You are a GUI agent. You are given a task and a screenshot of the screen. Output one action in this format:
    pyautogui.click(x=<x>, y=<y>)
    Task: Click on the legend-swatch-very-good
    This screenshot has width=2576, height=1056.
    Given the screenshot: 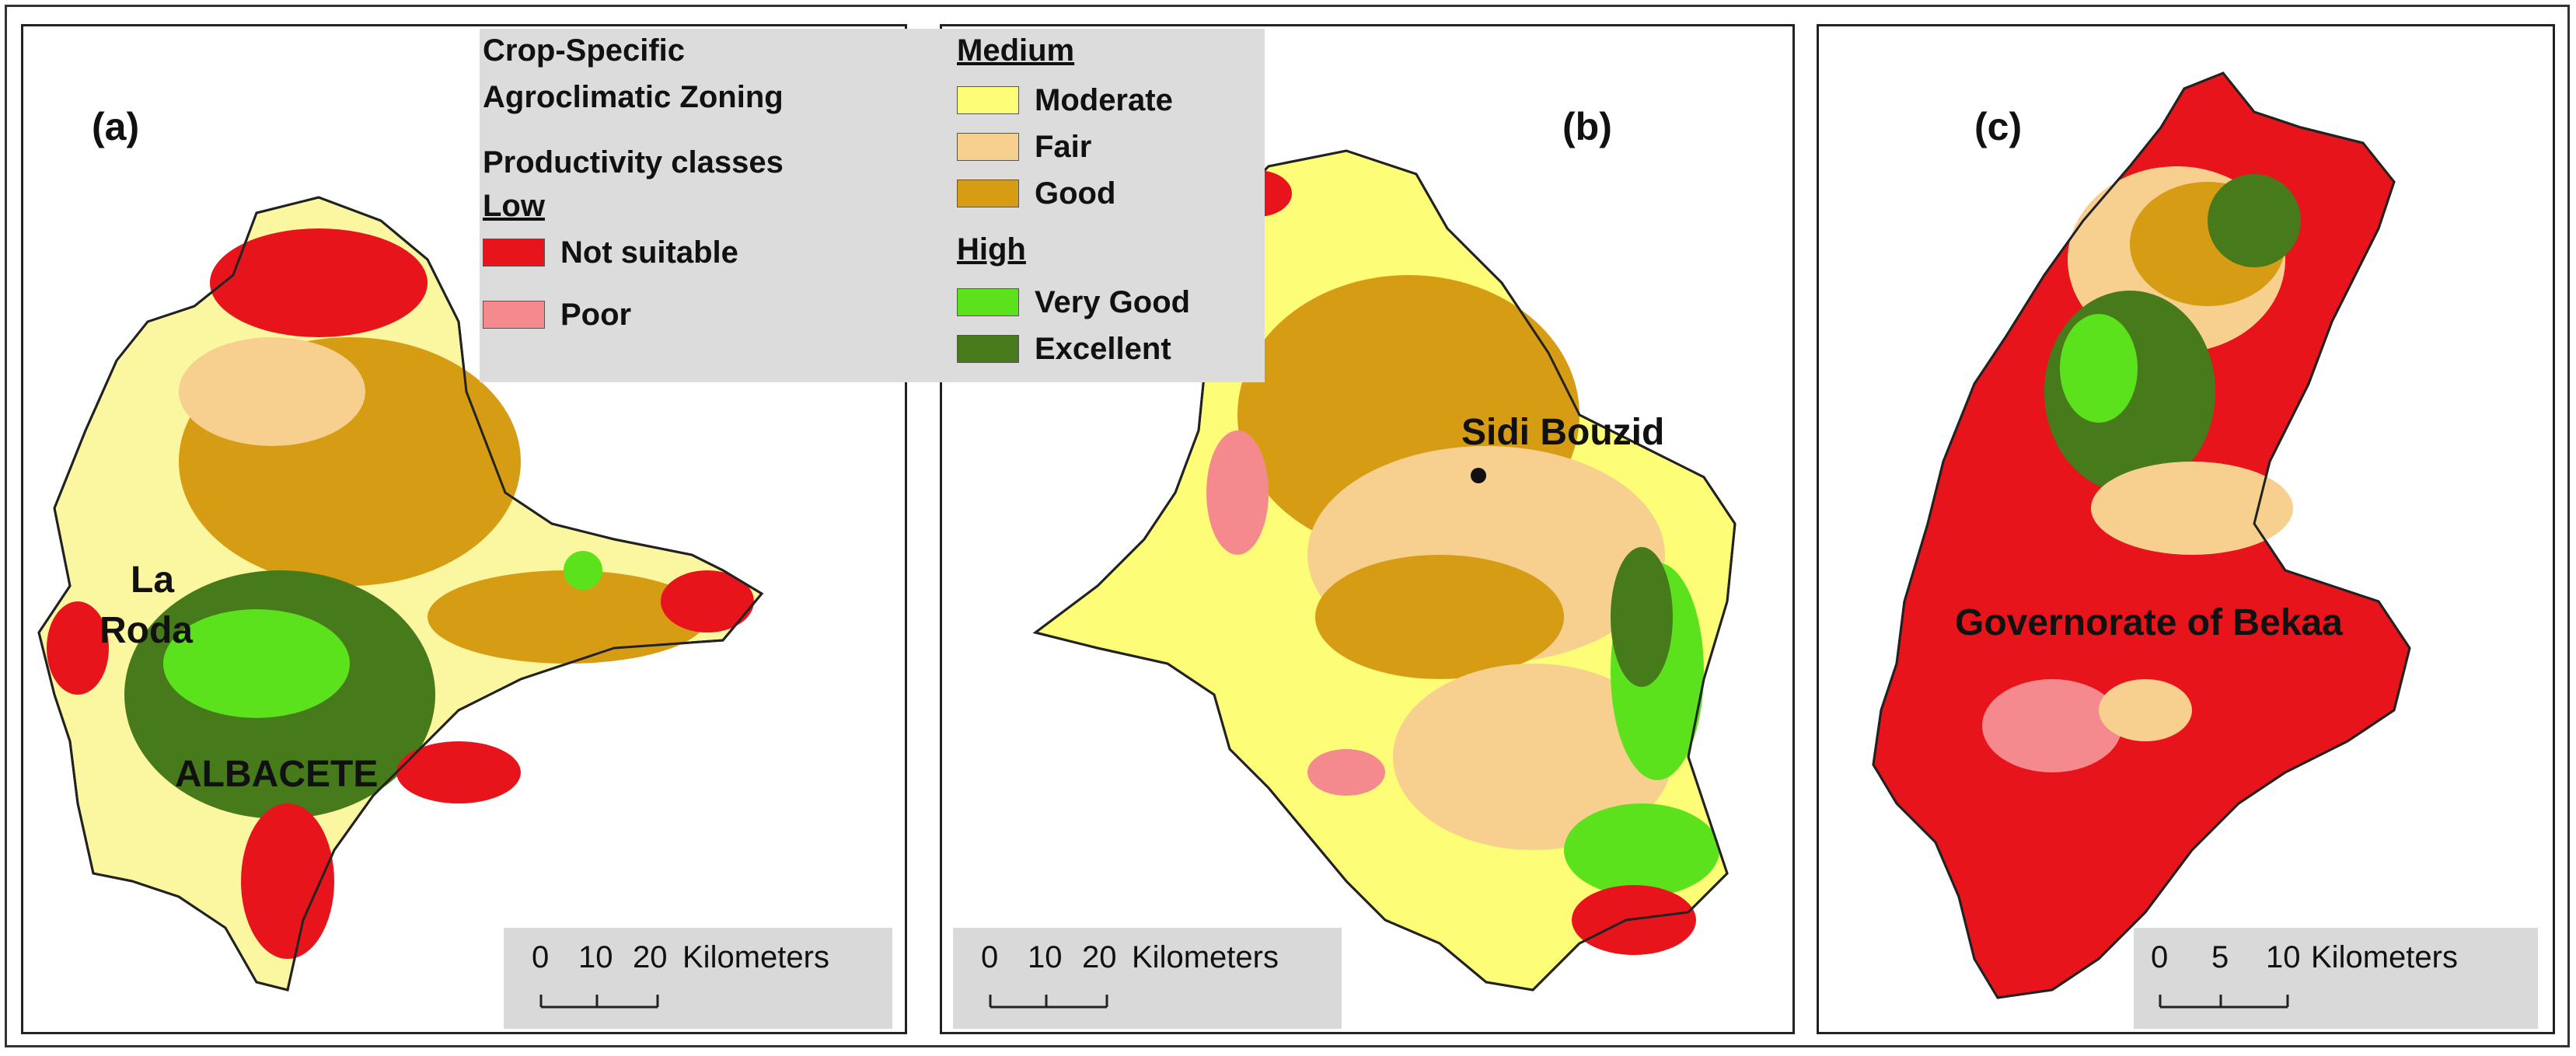 What is the action you would take?
    pyautogui.click(x=988, y=302)
    